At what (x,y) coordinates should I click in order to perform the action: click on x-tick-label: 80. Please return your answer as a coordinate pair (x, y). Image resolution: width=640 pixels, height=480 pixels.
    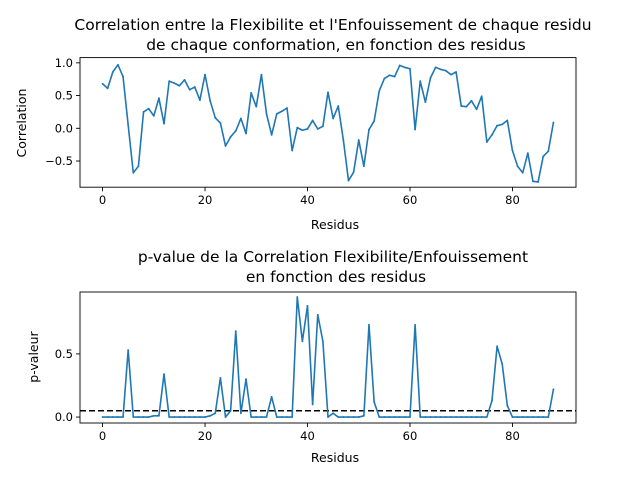
    Looking at the image, I should click on (512, 436).